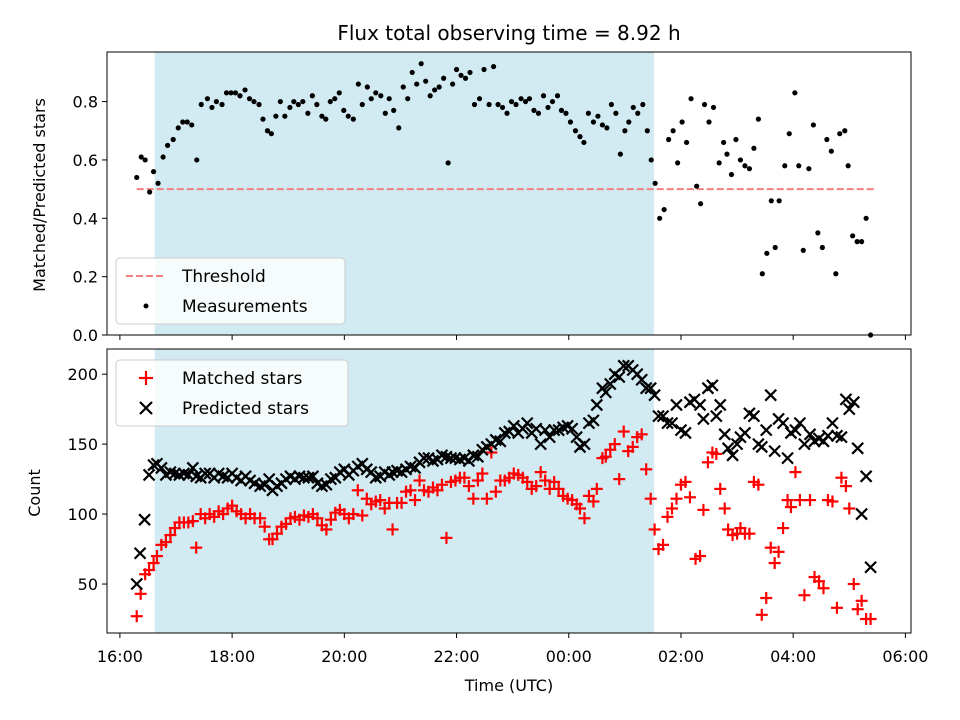 Image resolution: width=960 pixels, height=720 pixels. I want to click on top-x-ticks, so click(512, 337).